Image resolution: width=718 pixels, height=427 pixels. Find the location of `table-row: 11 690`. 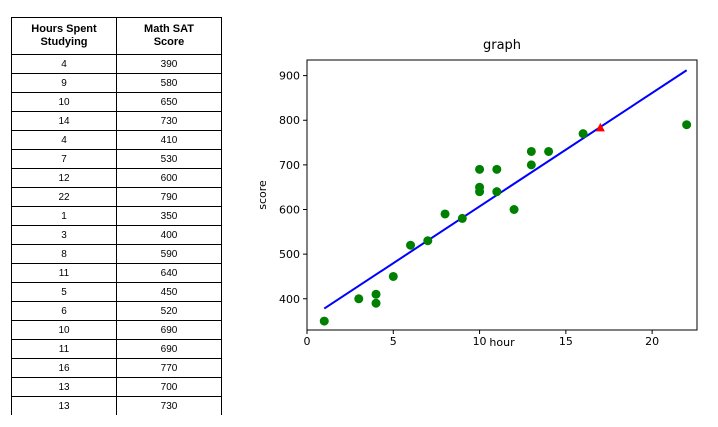

table-row: 11 690 is located at coordinates (116, 349).